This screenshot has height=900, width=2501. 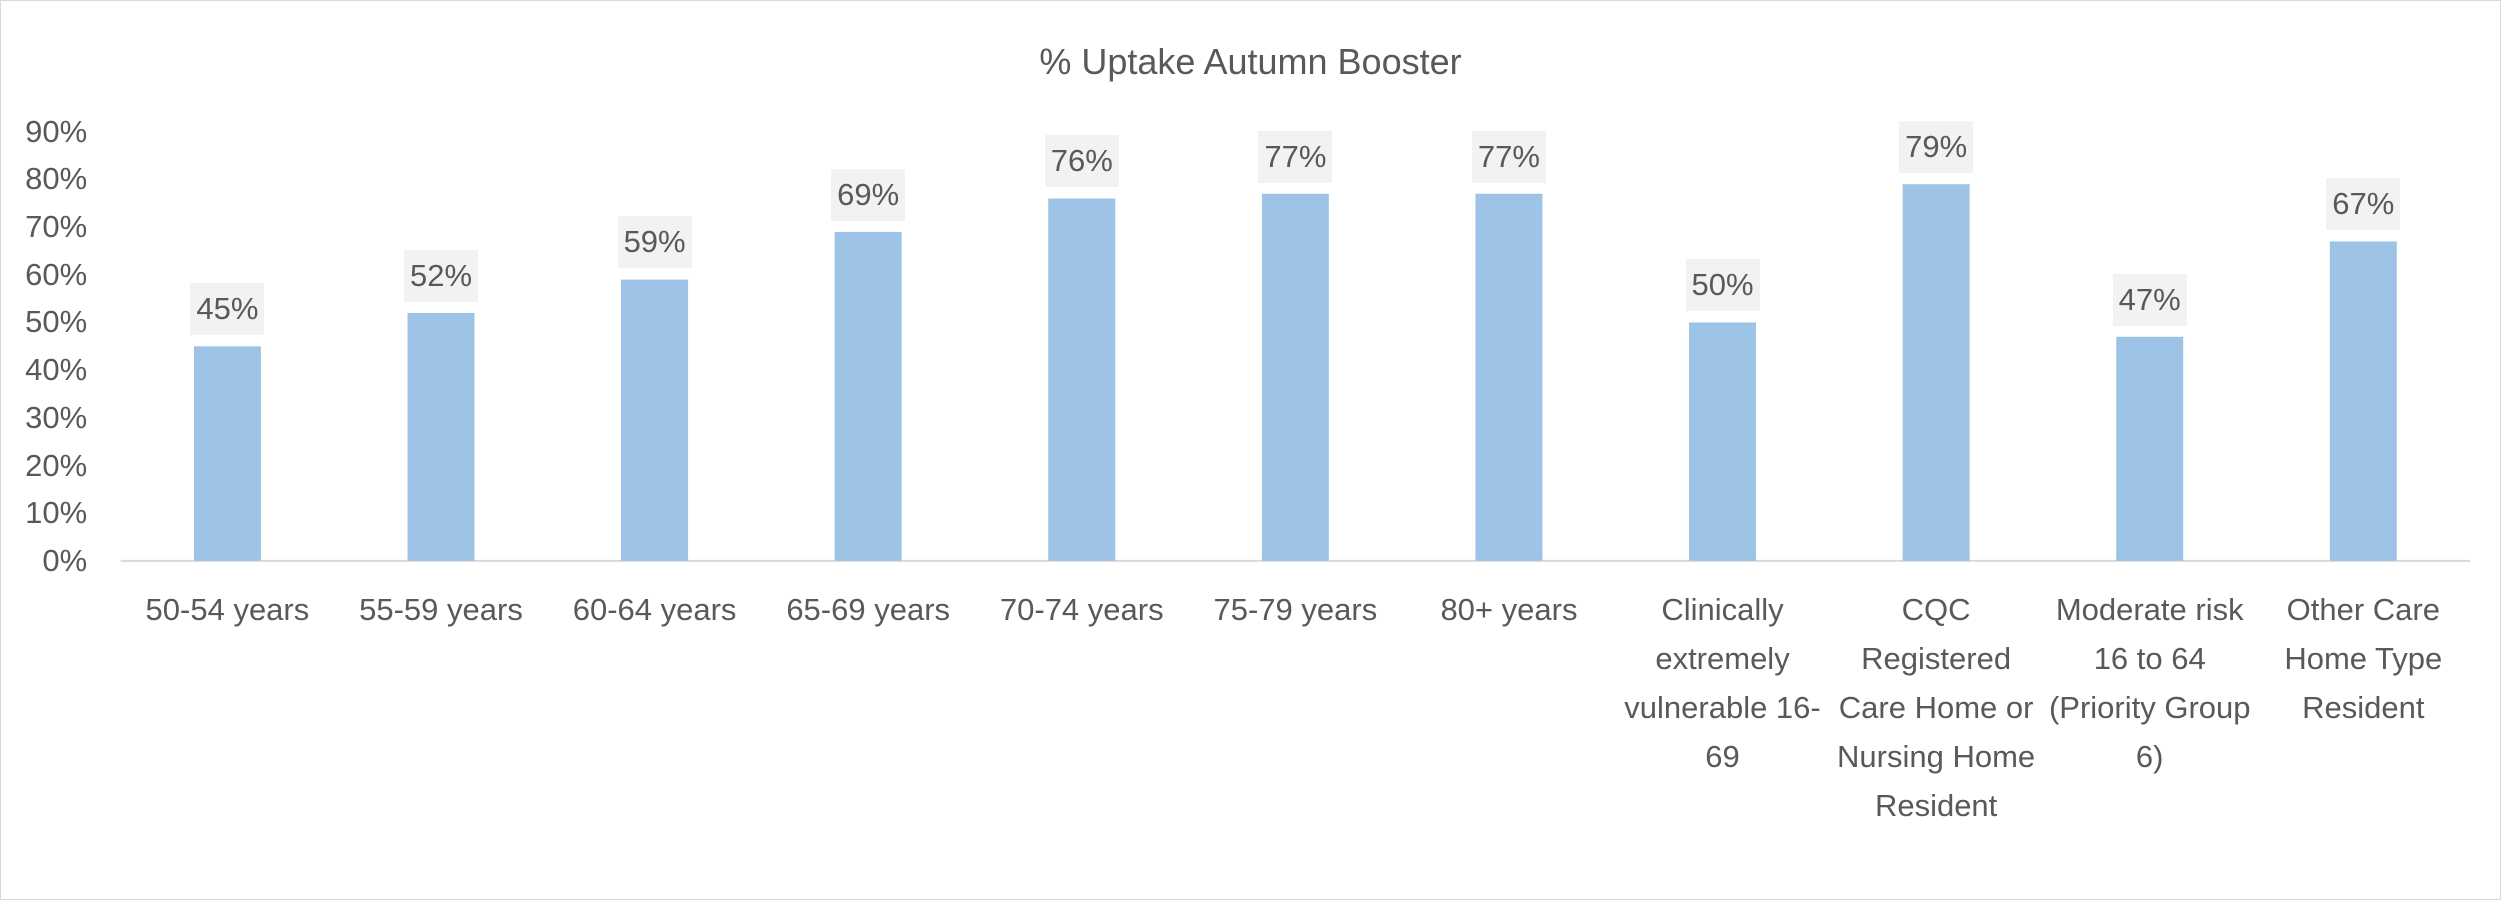 What do you see at coordinates (868, 609) in the screenshot?
I see `x-tick-label: 65-69 years` at bounding box center [868, 609].